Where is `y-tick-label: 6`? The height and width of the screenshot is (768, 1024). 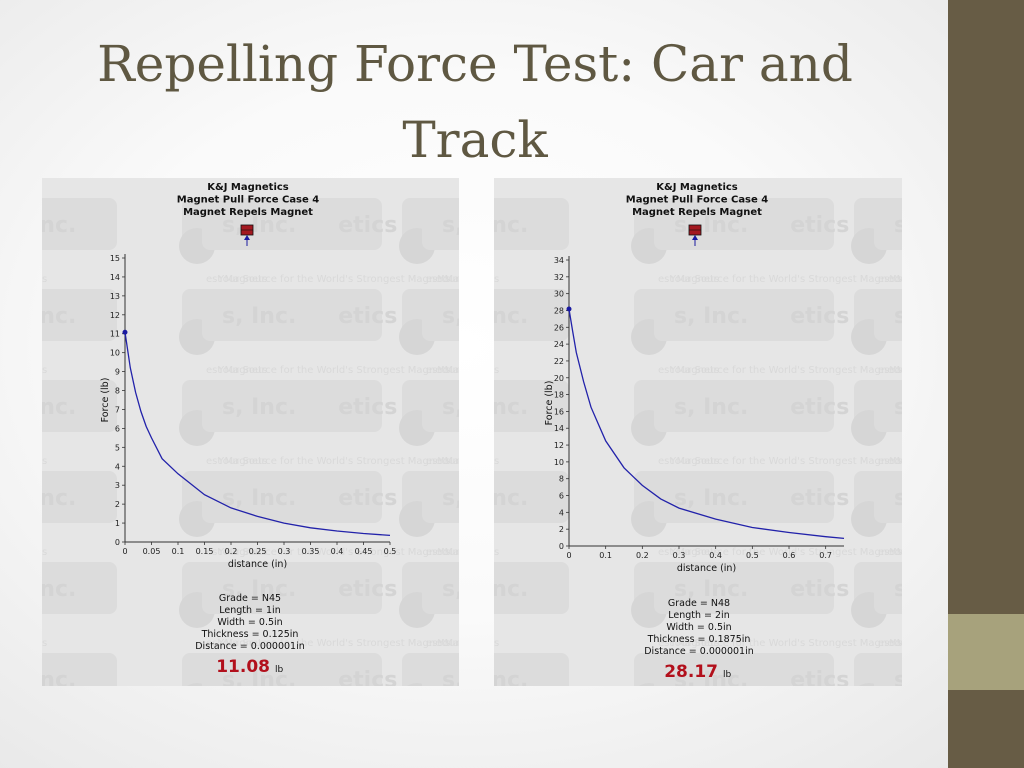
y-tick-label: 6 is located at coordinates (117, 428).